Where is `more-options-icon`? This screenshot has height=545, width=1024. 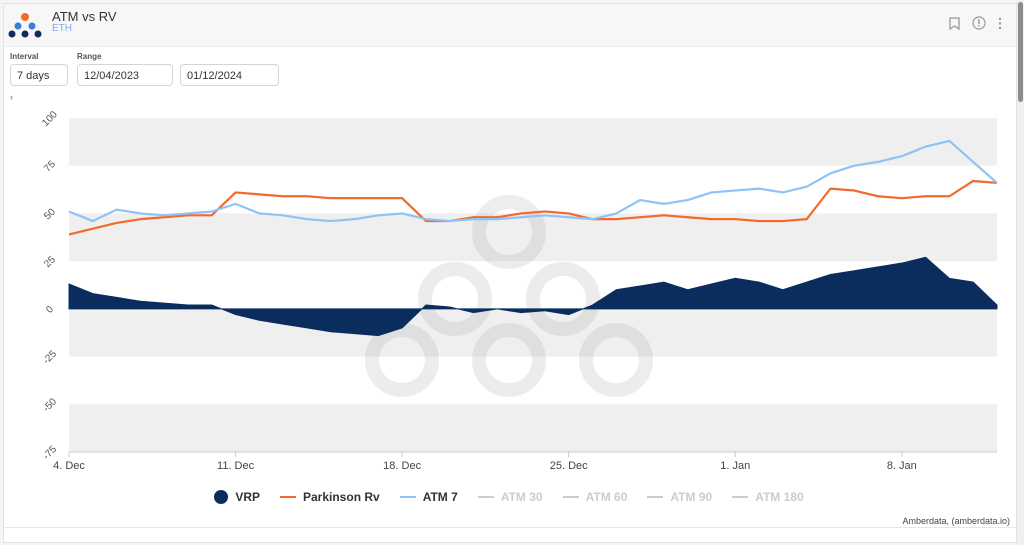
more-options-icon is located at coordinates (1000, 23).